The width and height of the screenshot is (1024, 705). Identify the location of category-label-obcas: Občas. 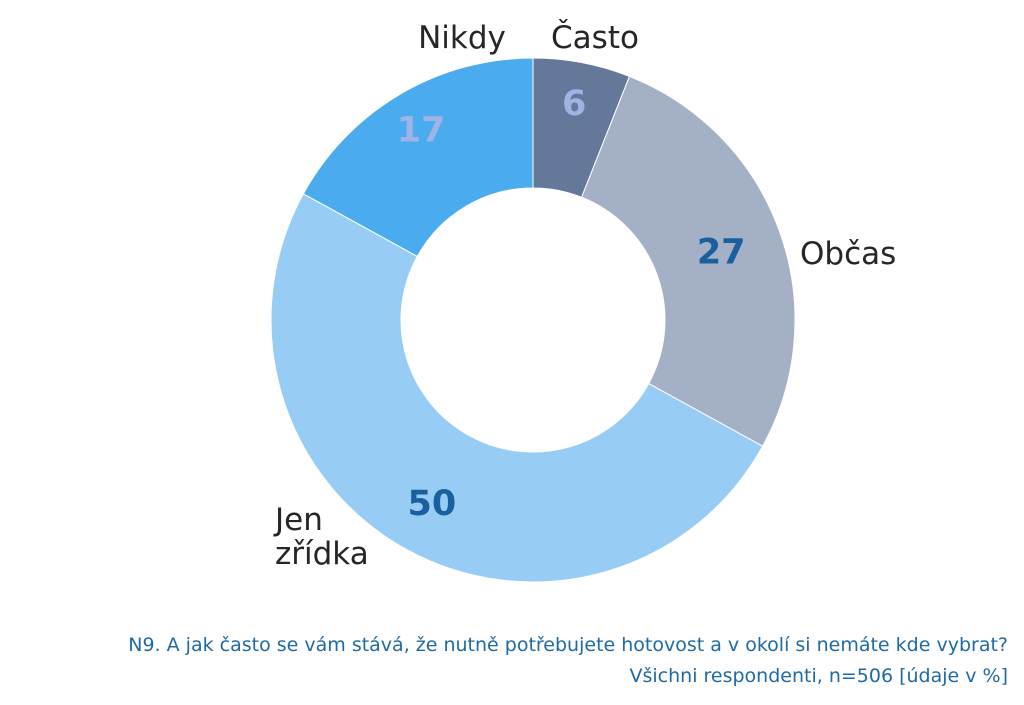
(848, 254).